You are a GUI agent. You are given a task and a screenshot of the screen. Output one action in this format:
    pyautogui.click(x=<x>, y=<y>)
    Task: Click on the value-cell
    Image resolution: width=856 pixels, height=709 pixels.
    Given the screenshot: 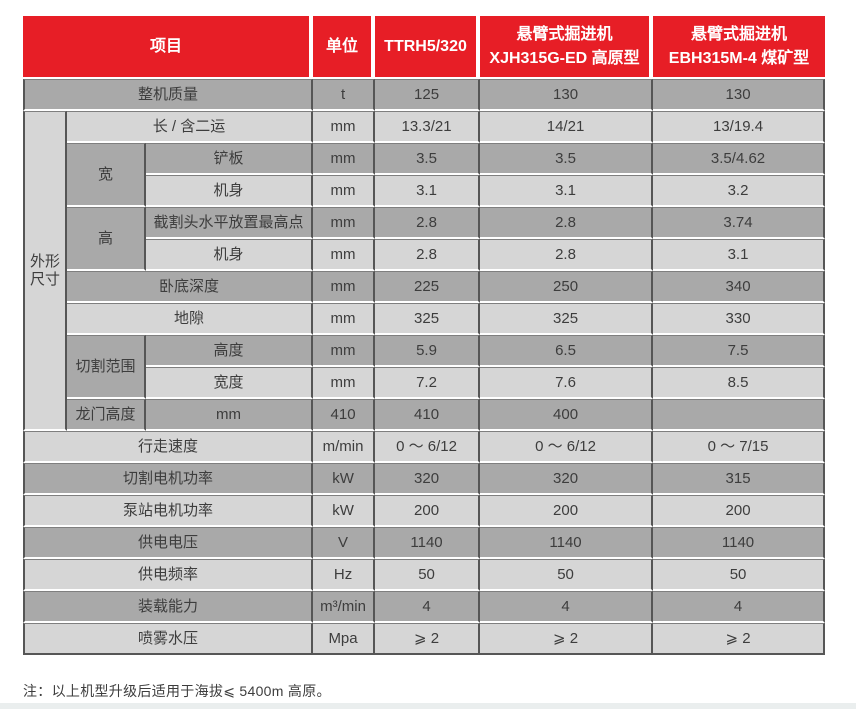 What is the action you would take?
    pyautogui.click(x=739, y=415)
    